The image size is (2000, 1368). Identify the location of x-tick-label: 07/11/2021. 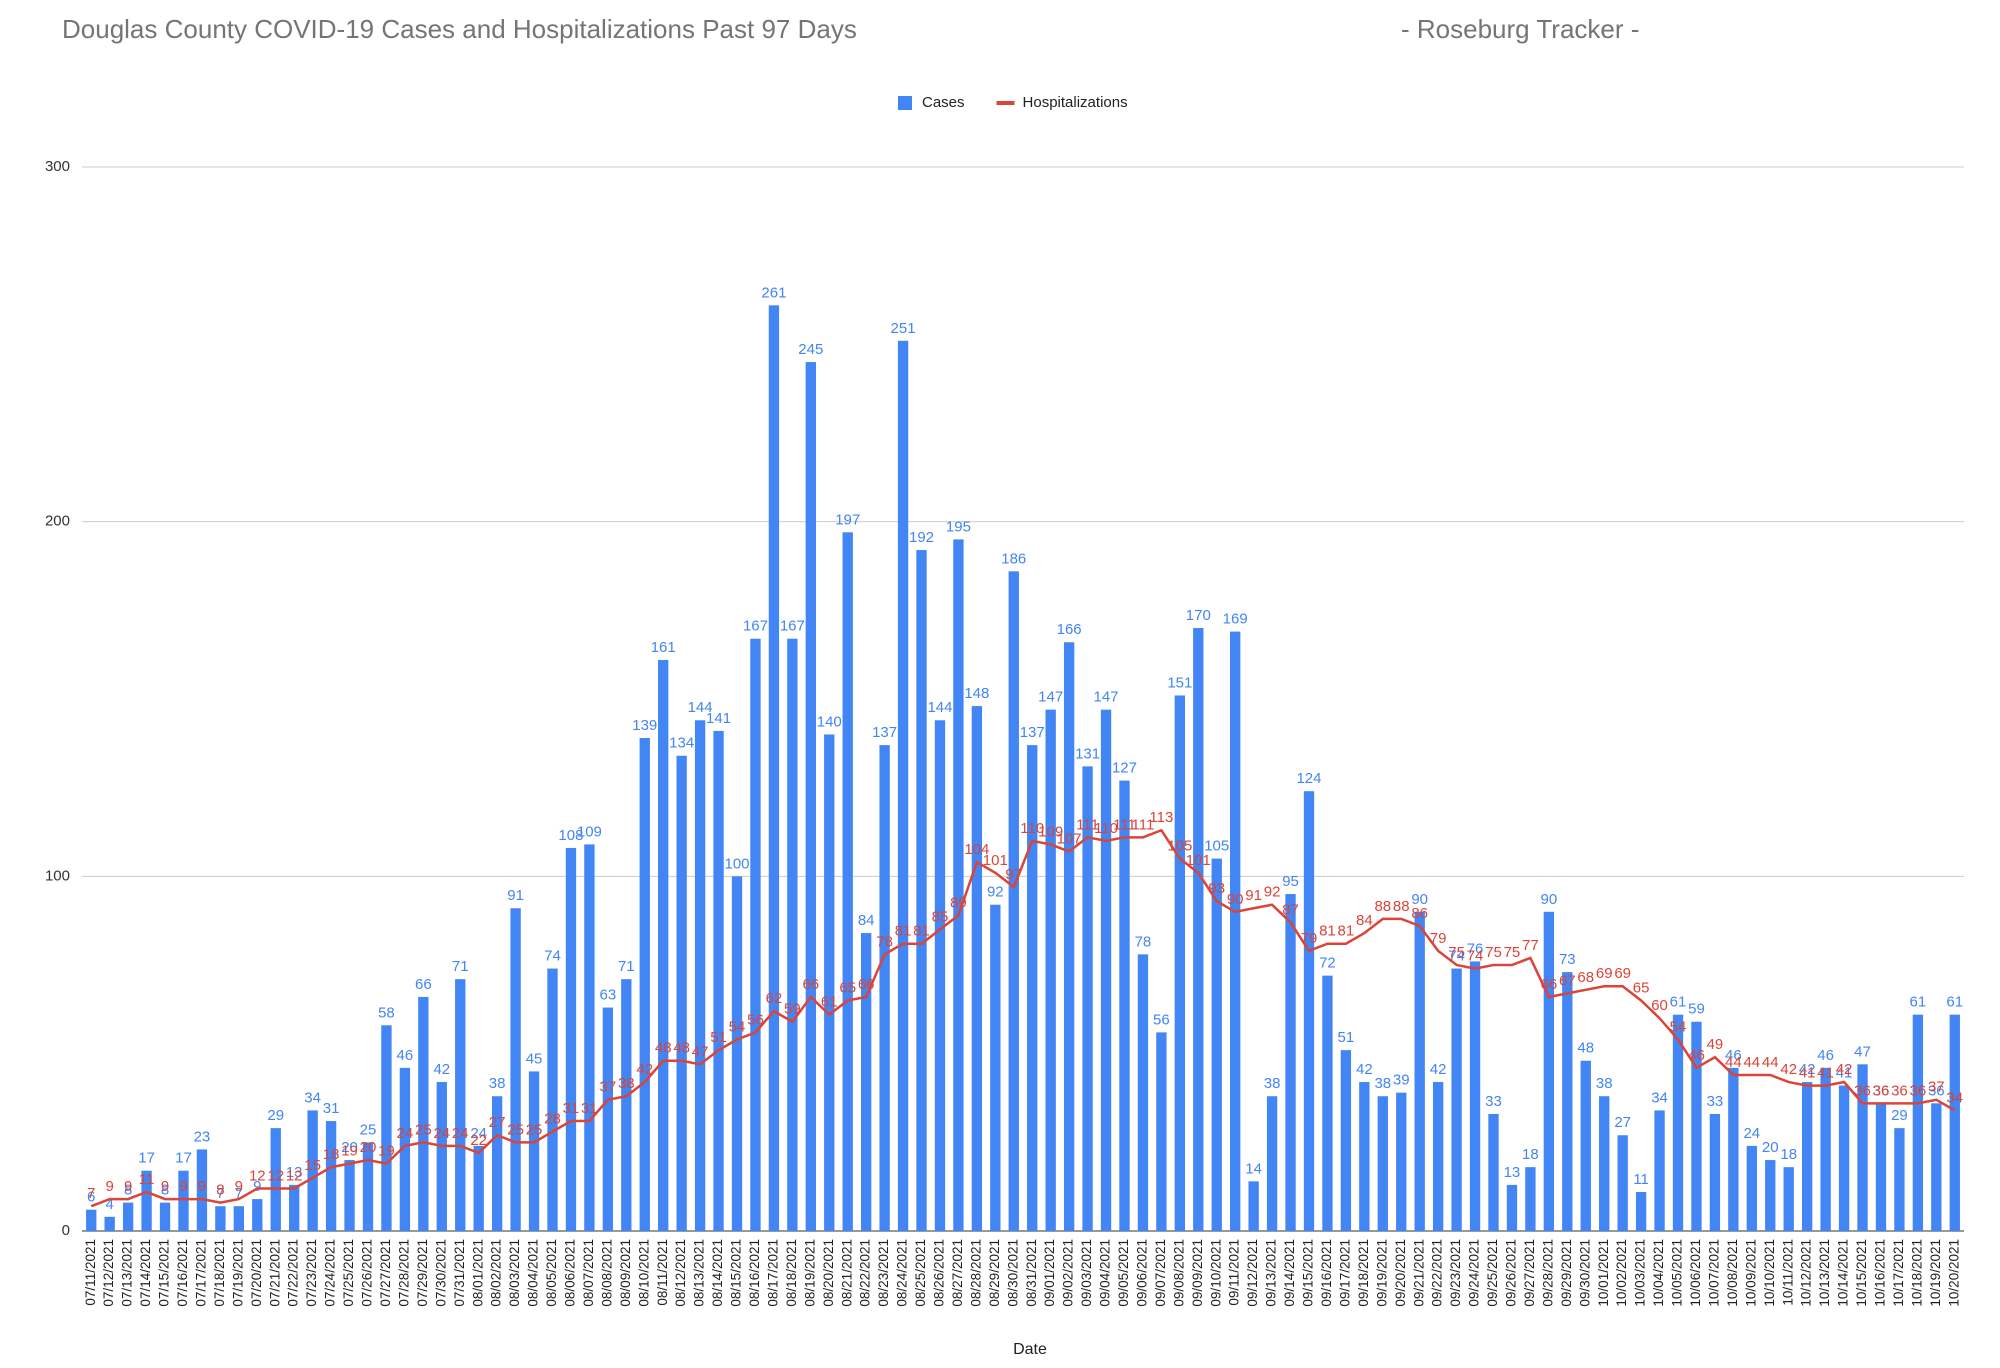
(90, 1272).